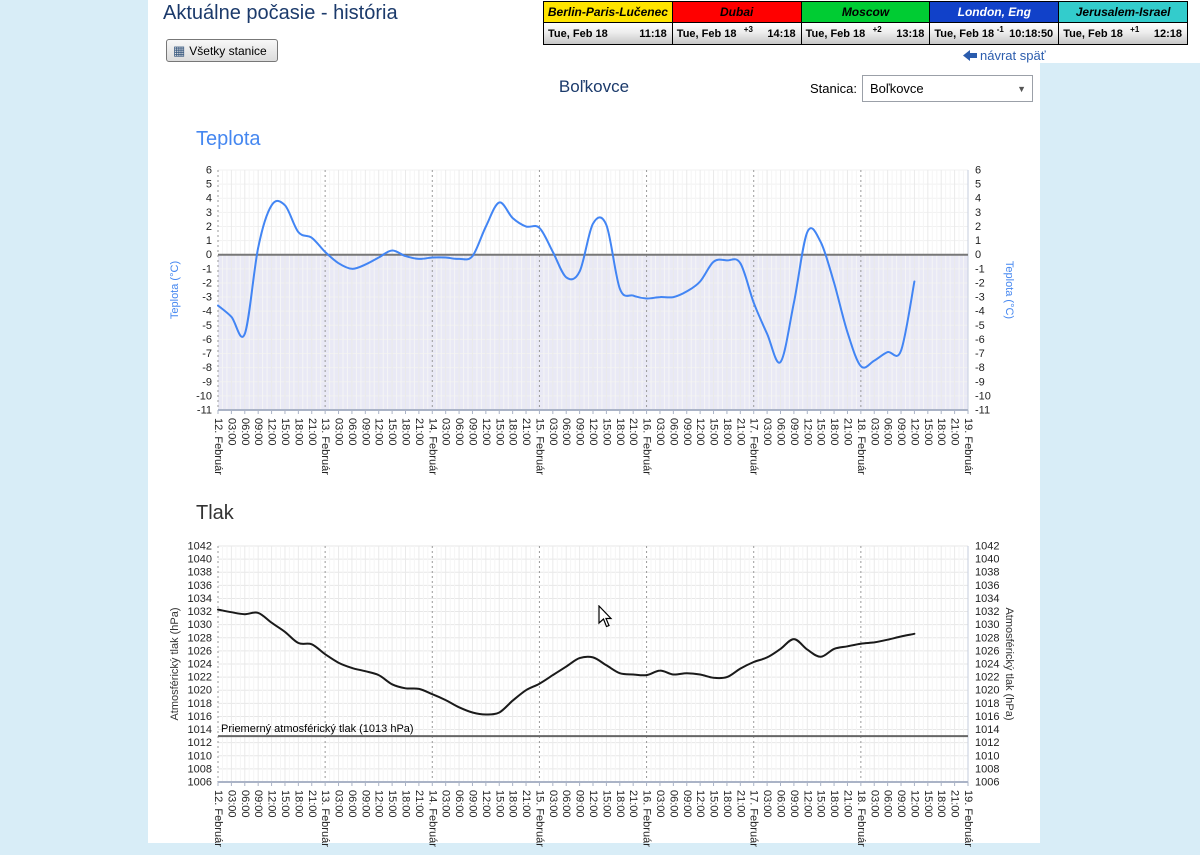 The height and width of the screenshot is (855, 1200). I want to click on svg-text: 1, so click(978, 241).